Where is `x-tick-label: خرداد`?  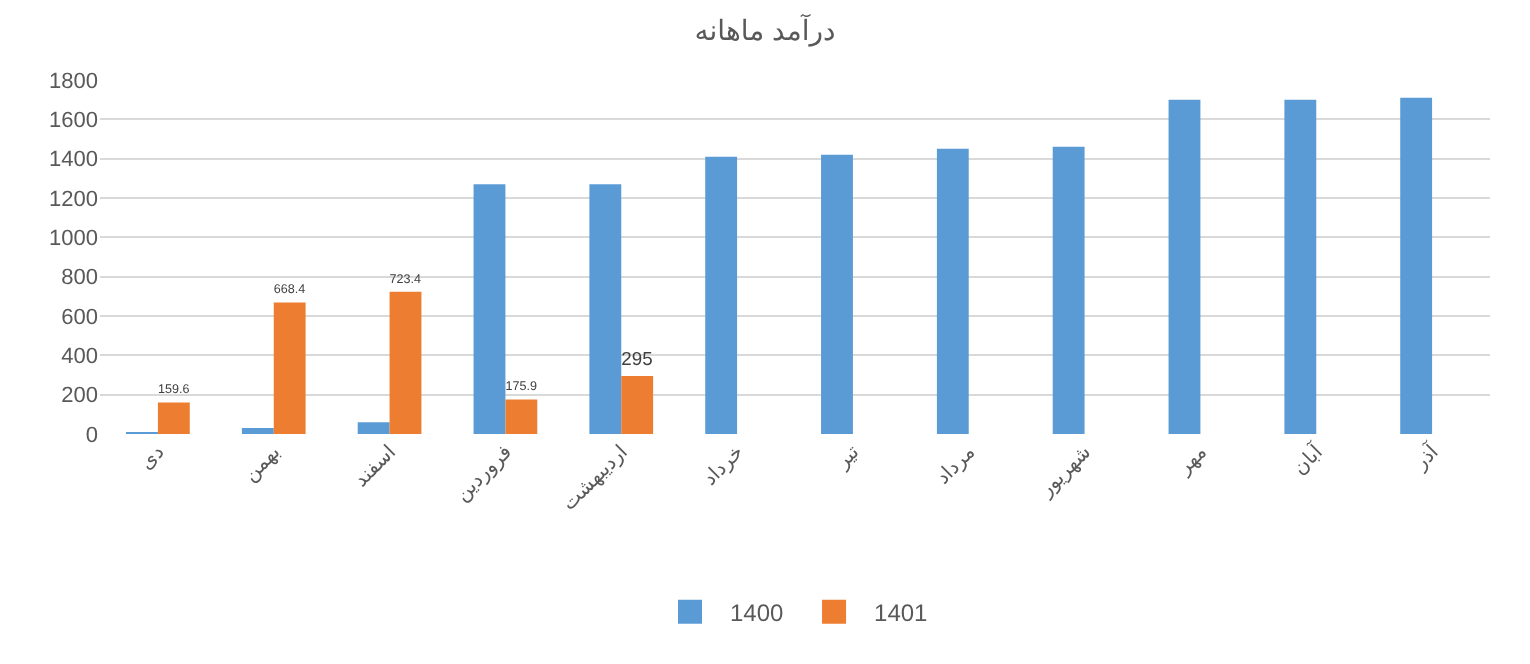
x-tick-label: خرداد is located at coordinates (724, 466).